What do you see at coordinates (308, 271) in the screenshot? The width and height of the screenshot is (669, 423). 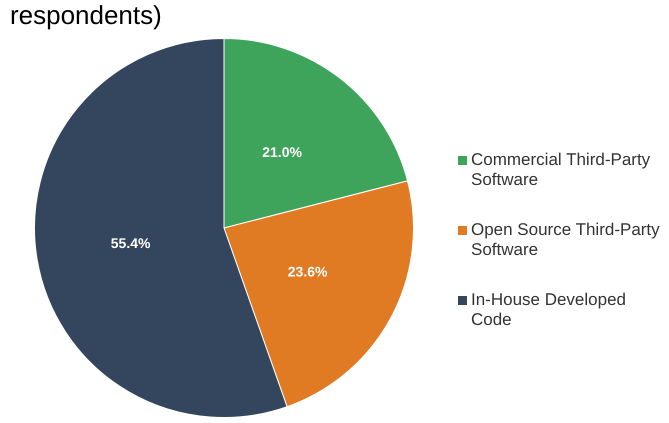 I see `data-label: 23.6%` at bounding box center [308, 271].